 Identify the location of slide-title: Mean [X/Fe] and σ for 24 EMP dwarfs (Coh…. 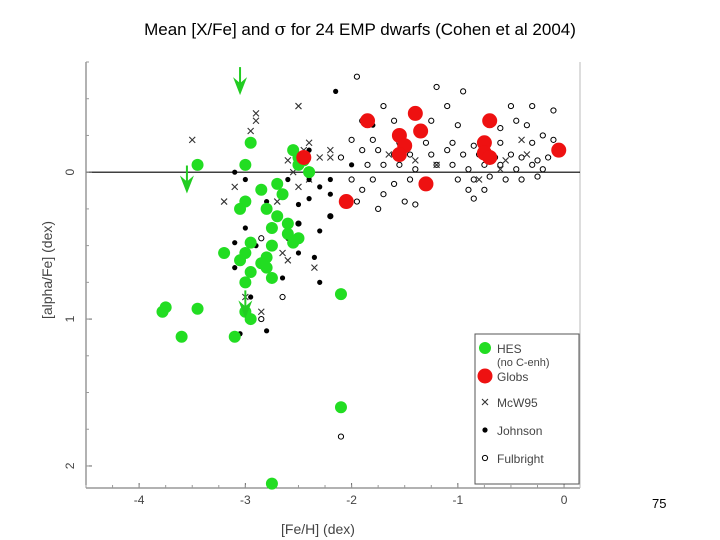
(360, 30).